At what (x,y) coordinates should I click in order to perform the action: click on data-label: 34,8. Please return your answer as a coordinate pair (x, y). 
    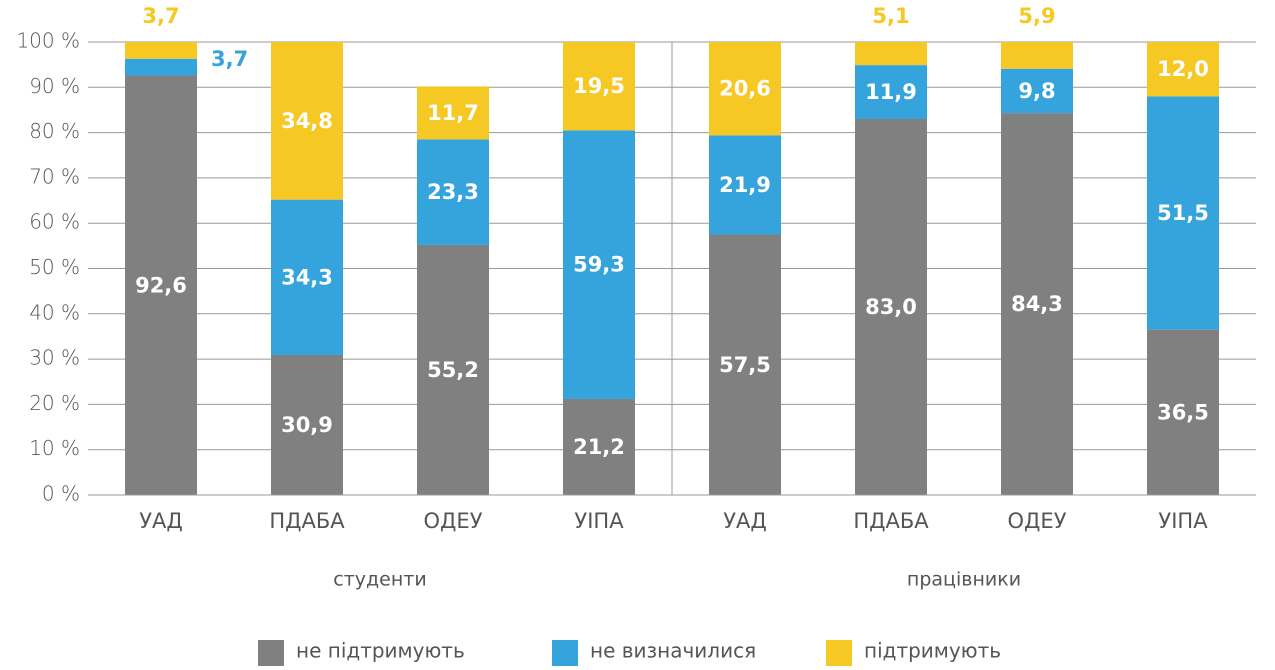
    Looking at the image, I should click on (307, 121).